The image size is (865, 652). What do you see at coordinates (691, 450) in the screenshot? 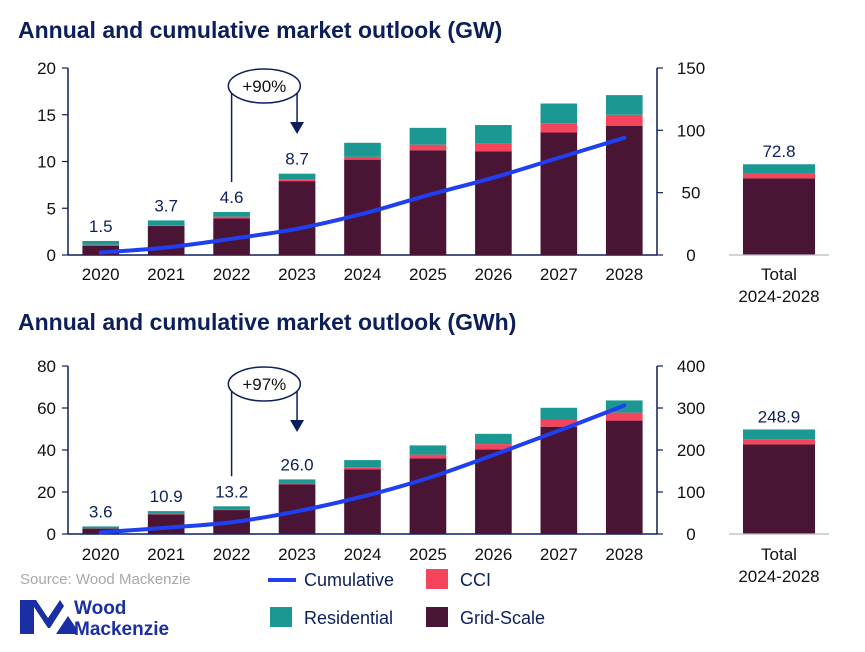
I see `y2-tick-label: 200` at bounding box center [691, 450].